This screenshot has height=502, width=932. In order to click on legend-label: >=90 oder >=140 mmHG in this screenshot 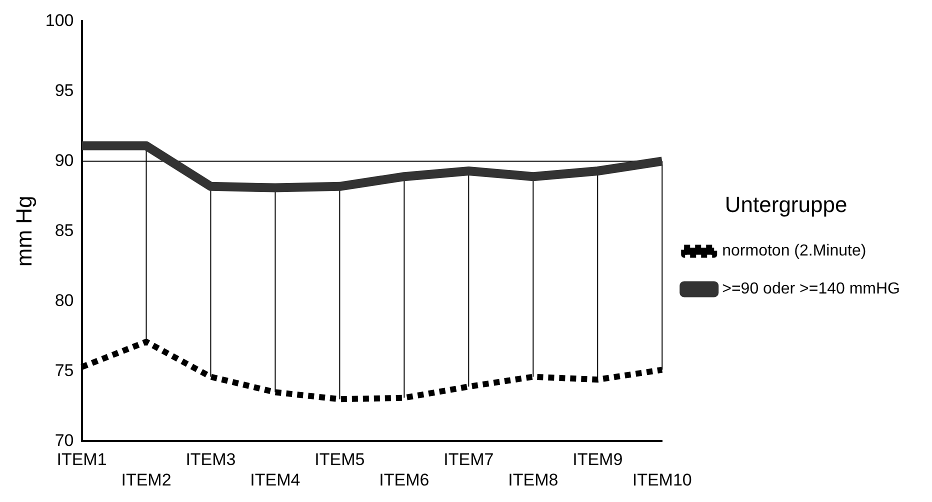, I will do `click(811, 289)`.